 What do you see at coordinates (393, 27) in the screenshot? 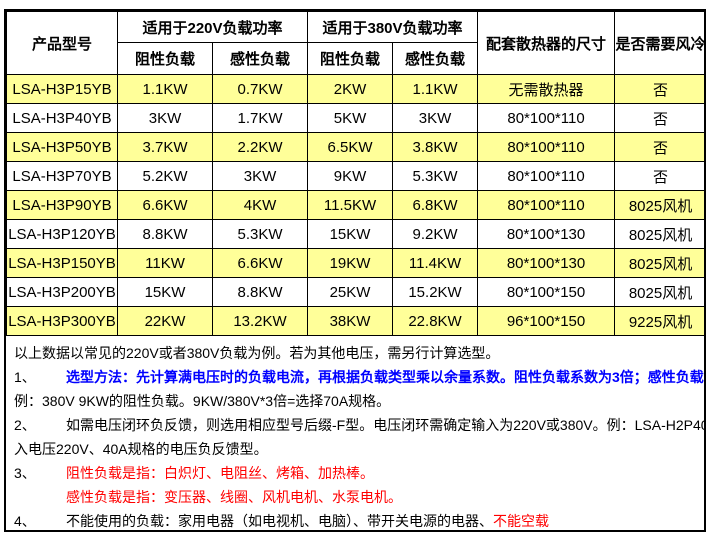
I see `col-header-380v-group: 适用于380V负载功率` at bounding box center [393, 27].